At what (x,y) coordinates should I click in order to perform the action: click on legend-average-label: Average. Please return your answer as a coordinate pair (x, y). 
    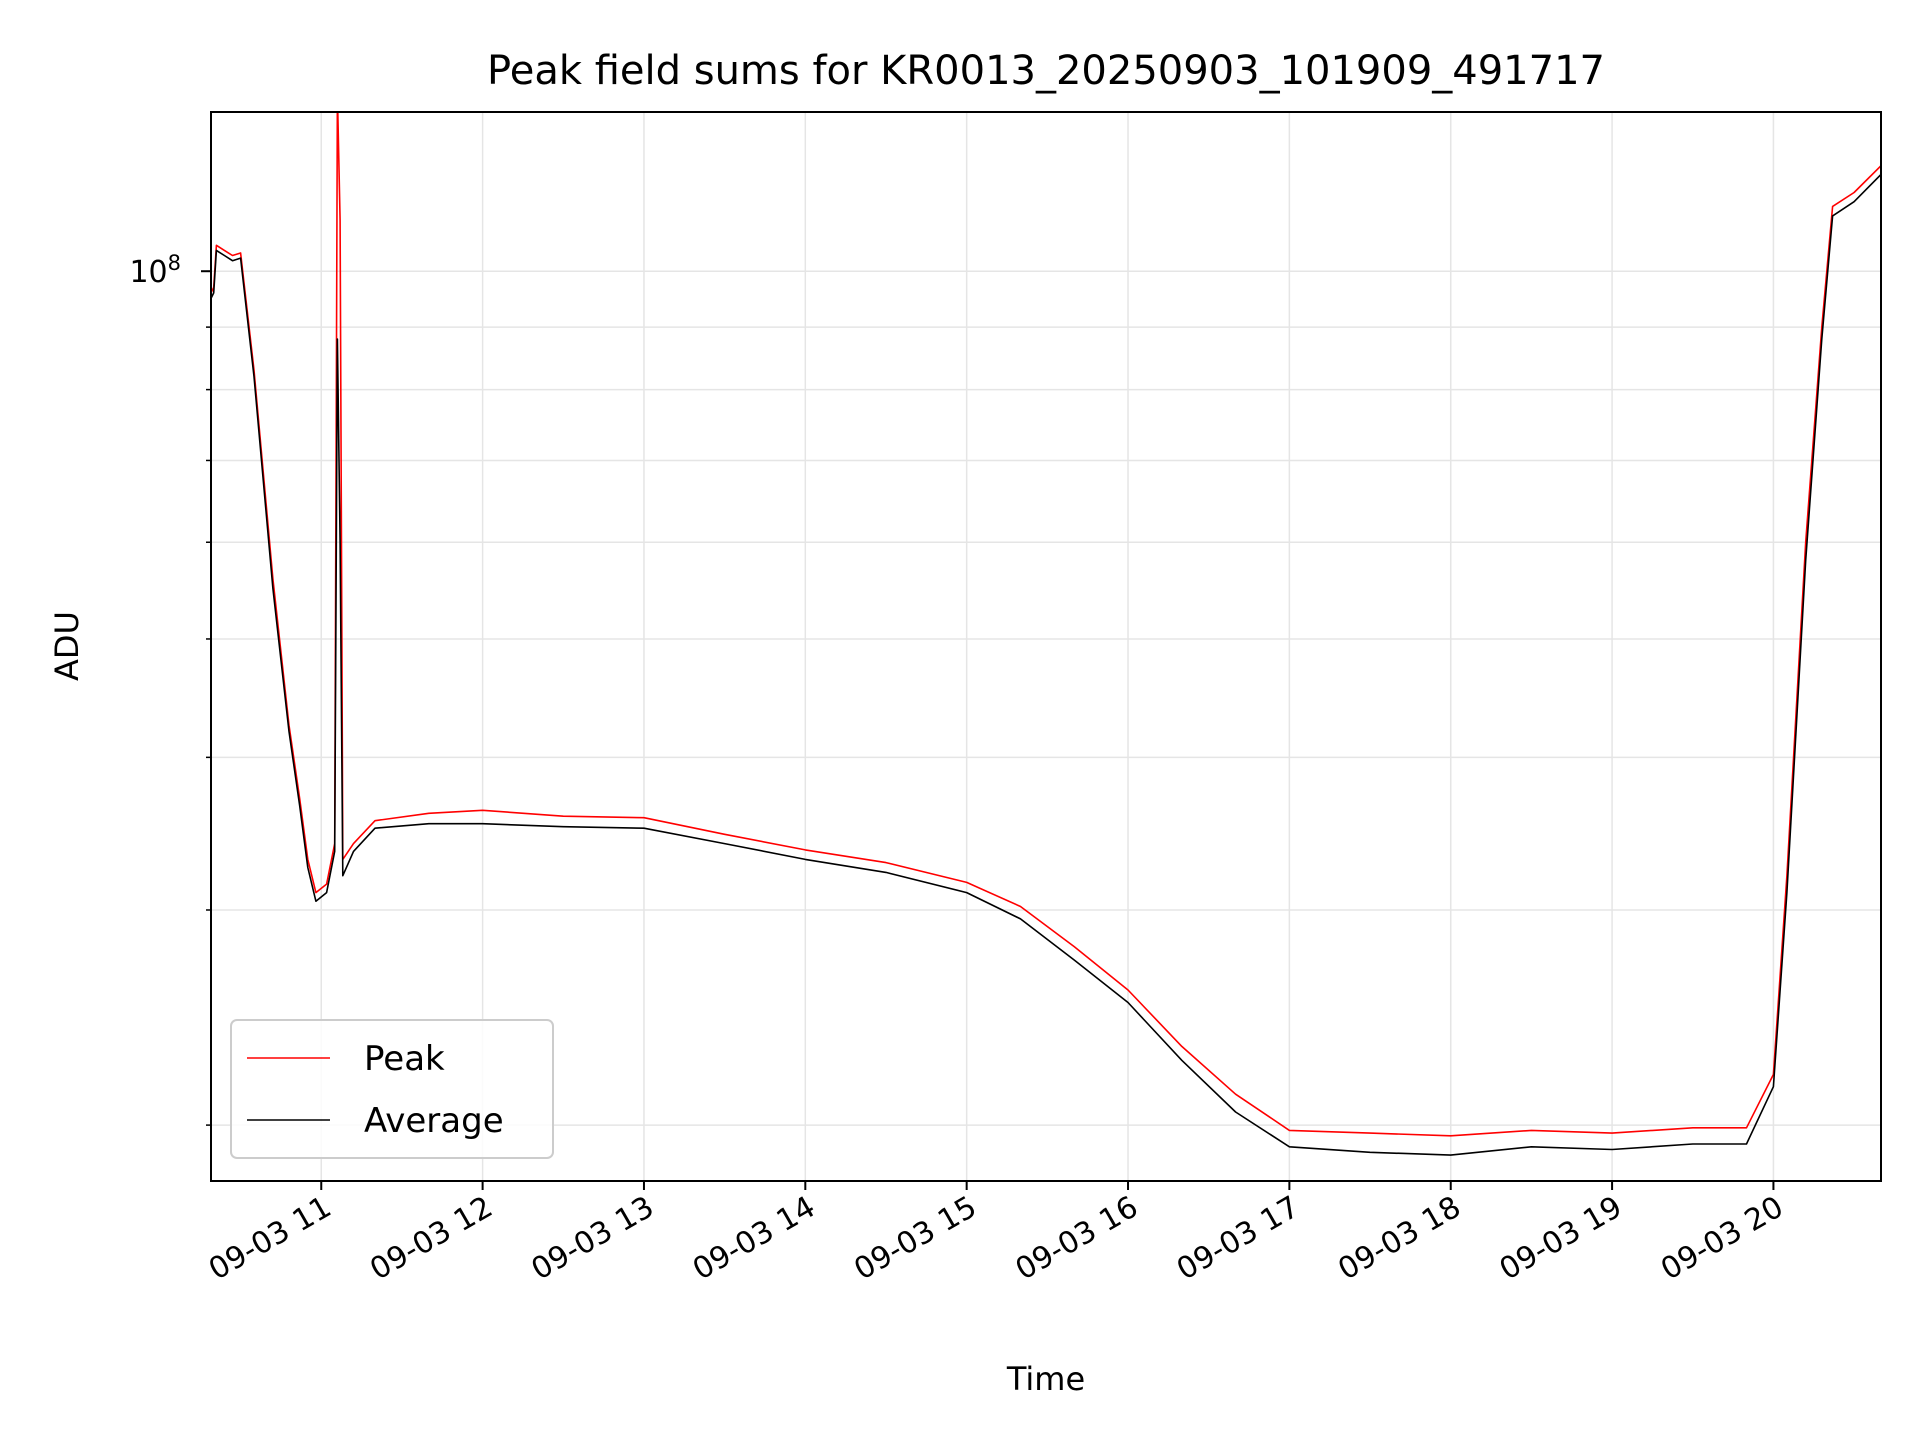
    Looking at the image, I should click on (434, 1121).